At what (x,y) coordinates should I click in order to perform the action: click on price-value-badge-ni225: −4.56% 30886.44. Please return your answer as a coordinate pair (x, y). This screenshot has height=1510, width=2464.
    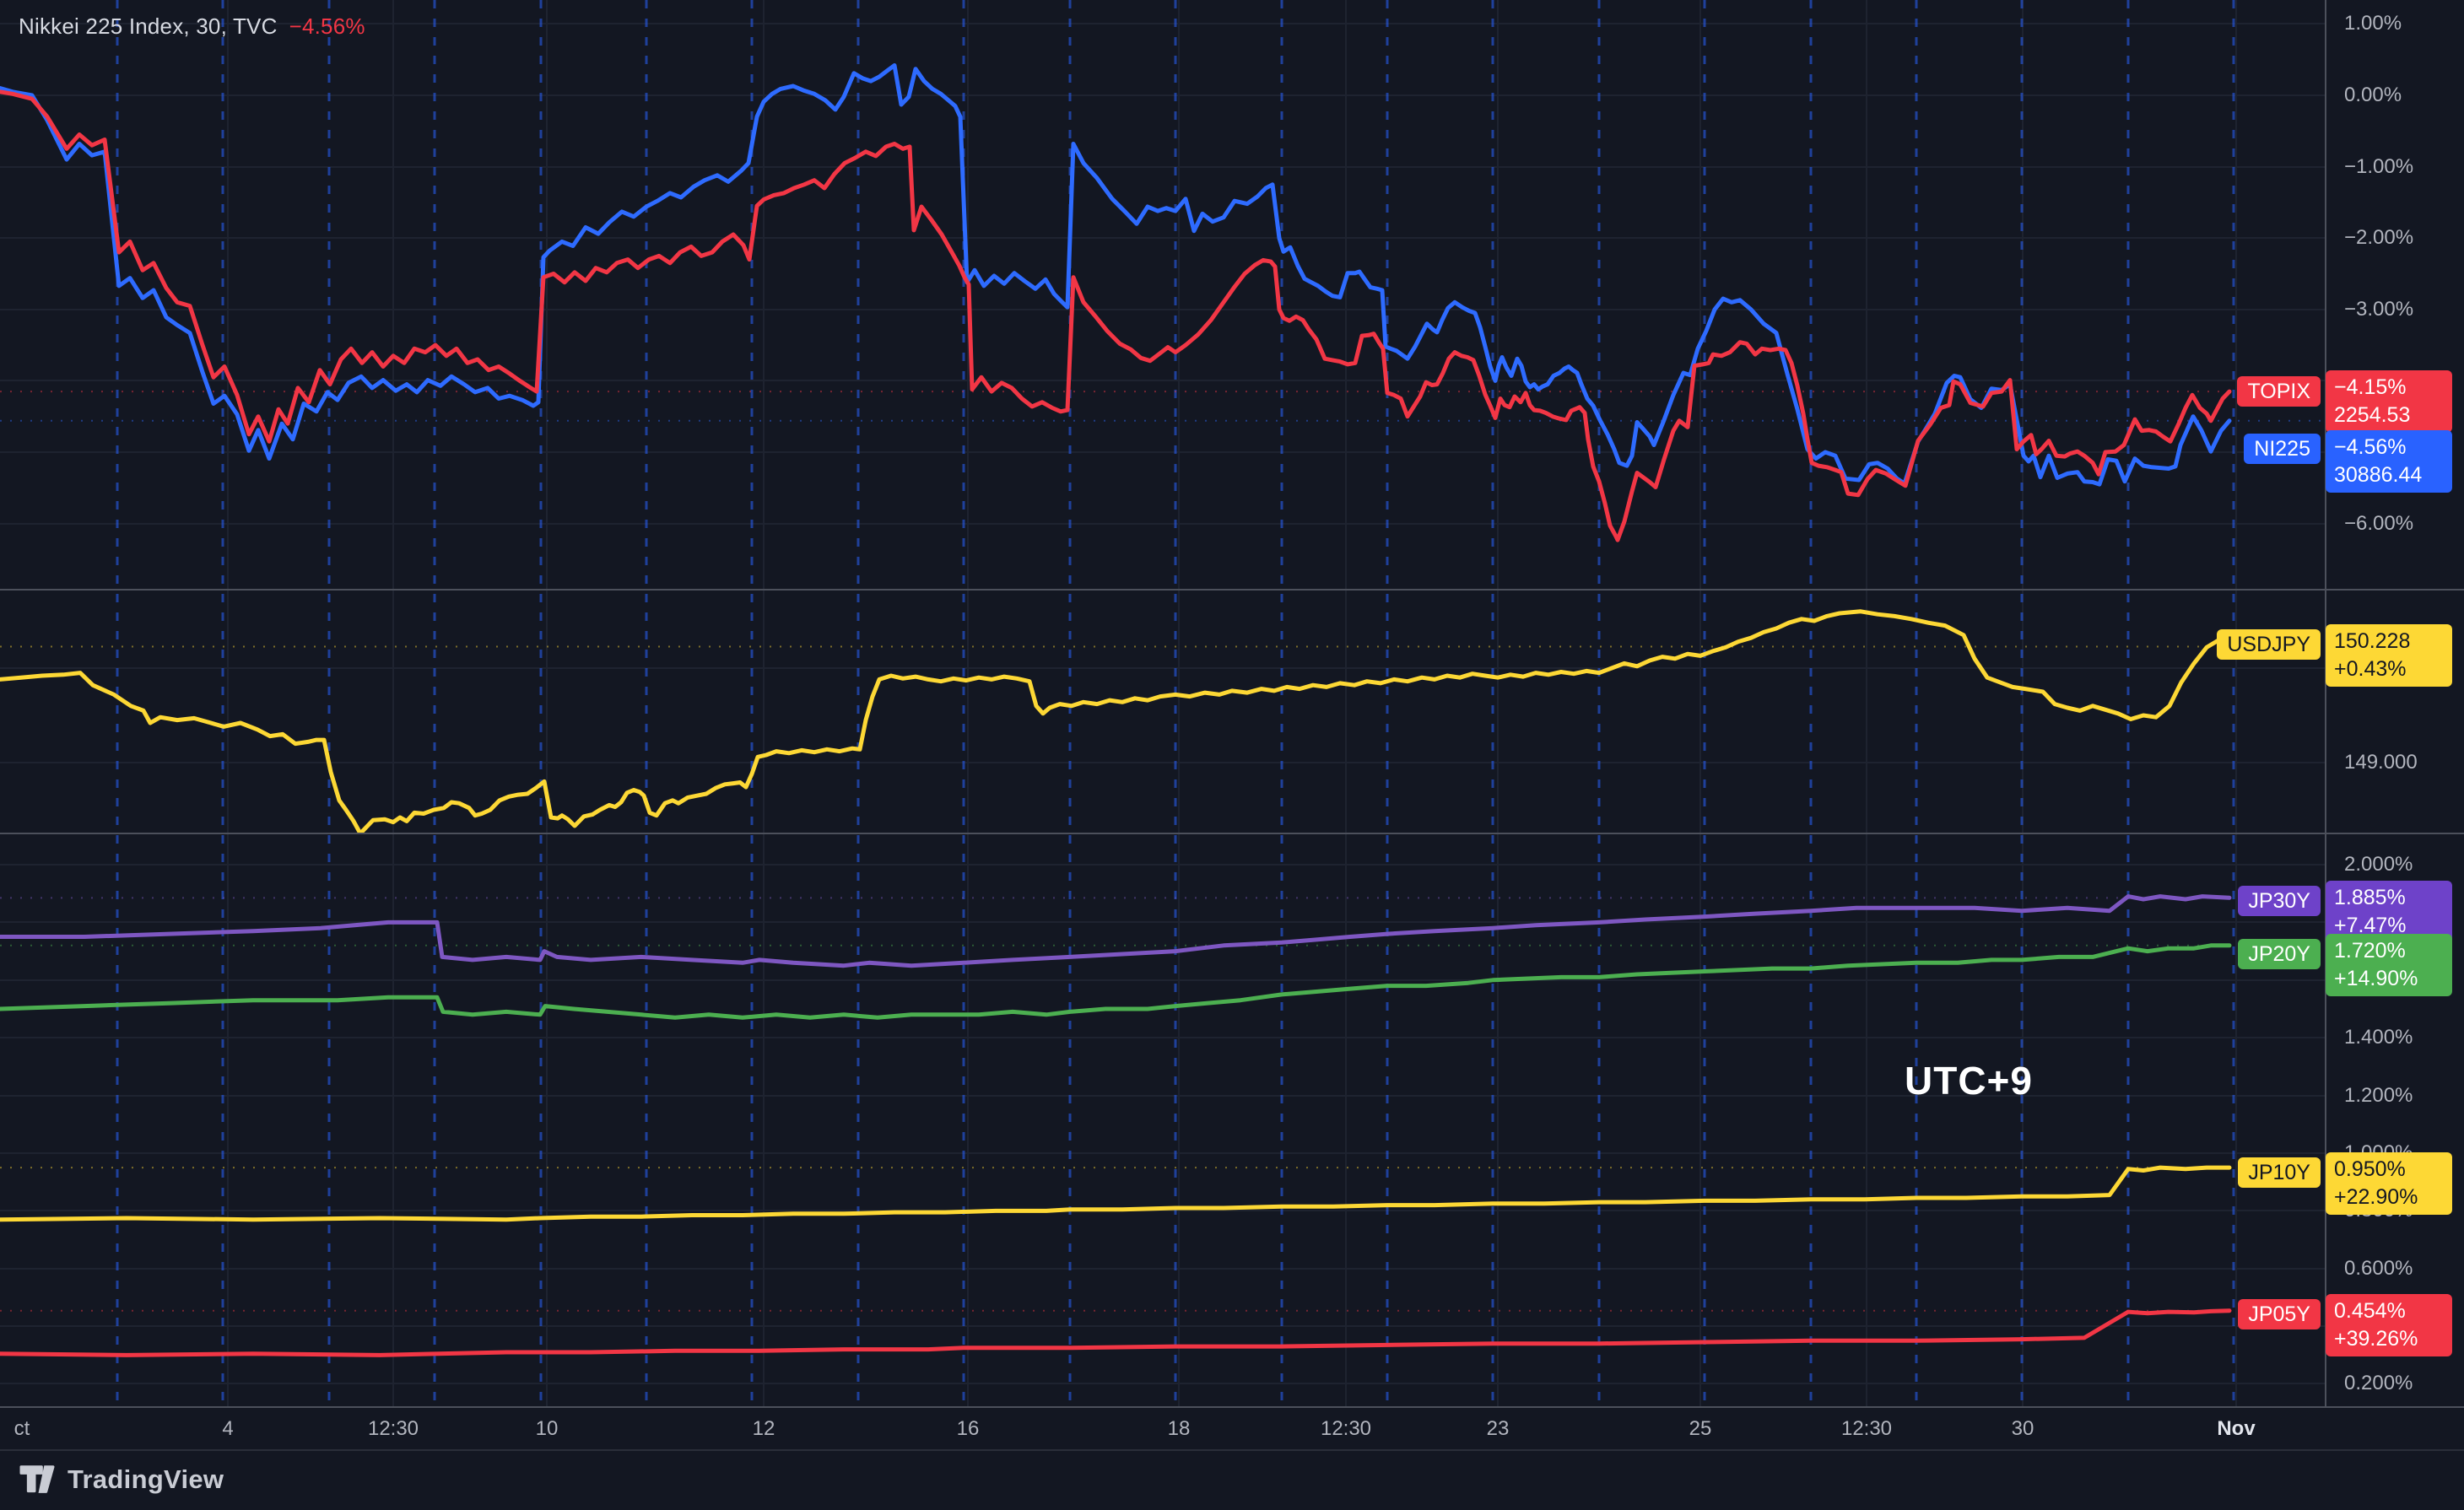
    Looking at the image, I should click on (2389, 462).